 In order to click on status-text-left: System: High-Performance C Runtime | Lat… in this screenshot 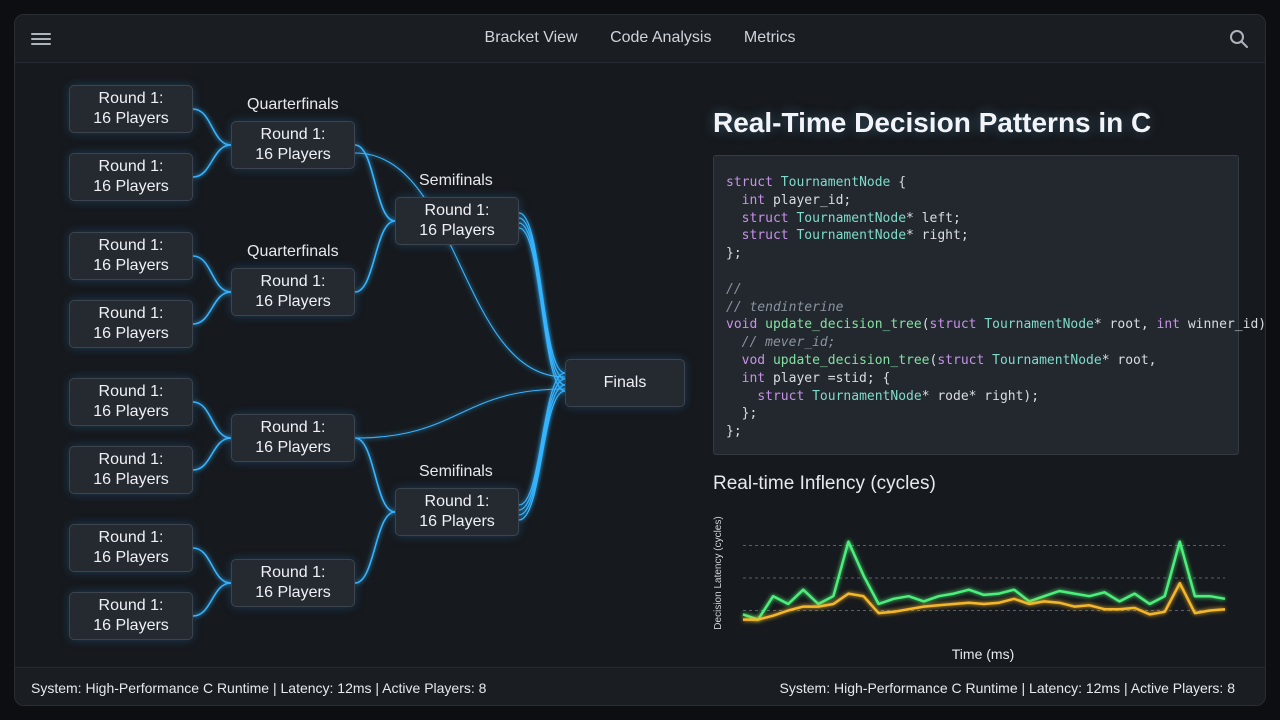, I will do `click(259, 688)`.